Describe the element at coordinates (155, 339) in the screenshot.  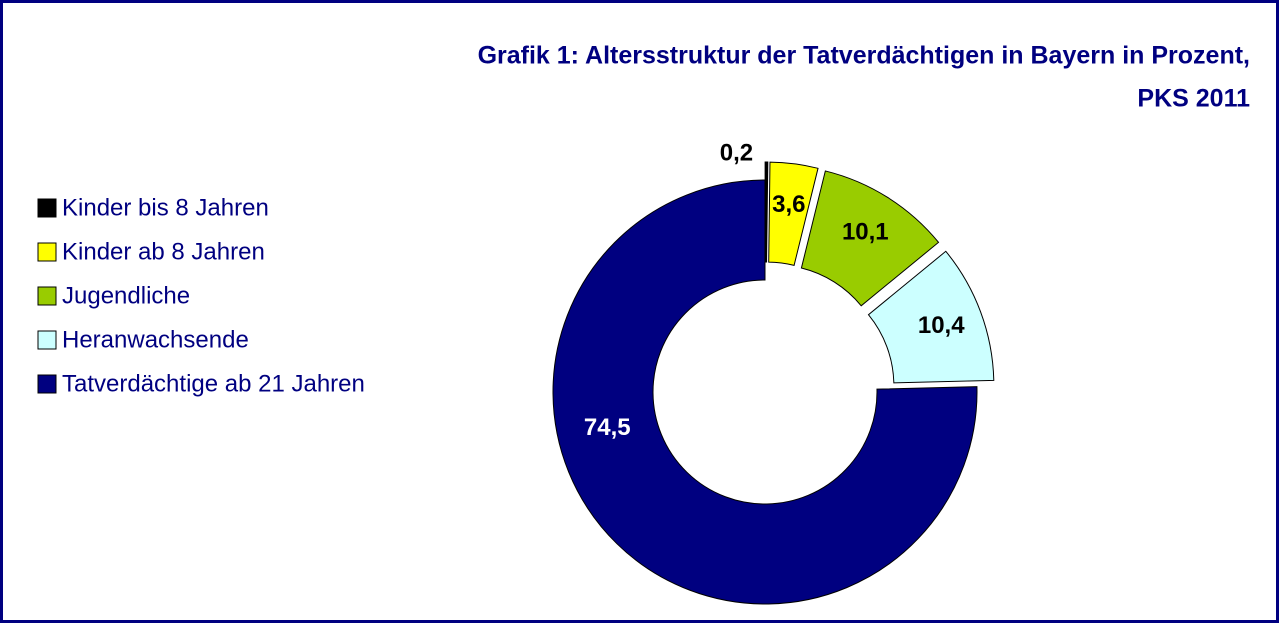
I see `legend-label: Heranwachsende` at that location.